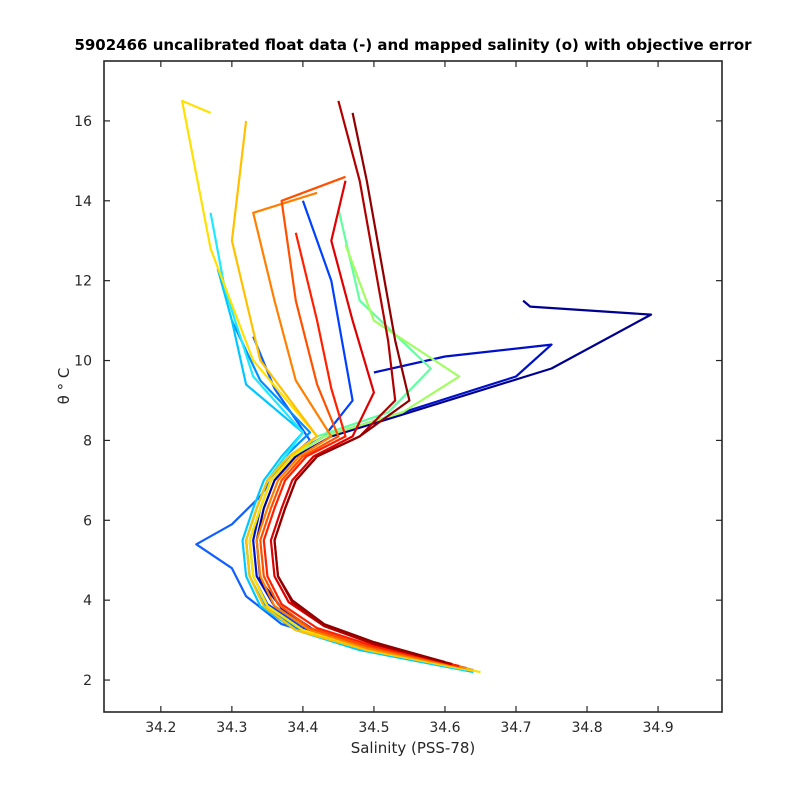  Describe the element at coordinates (83, 122) in the screenshot. I see `y-tick-label: 16` at that location.